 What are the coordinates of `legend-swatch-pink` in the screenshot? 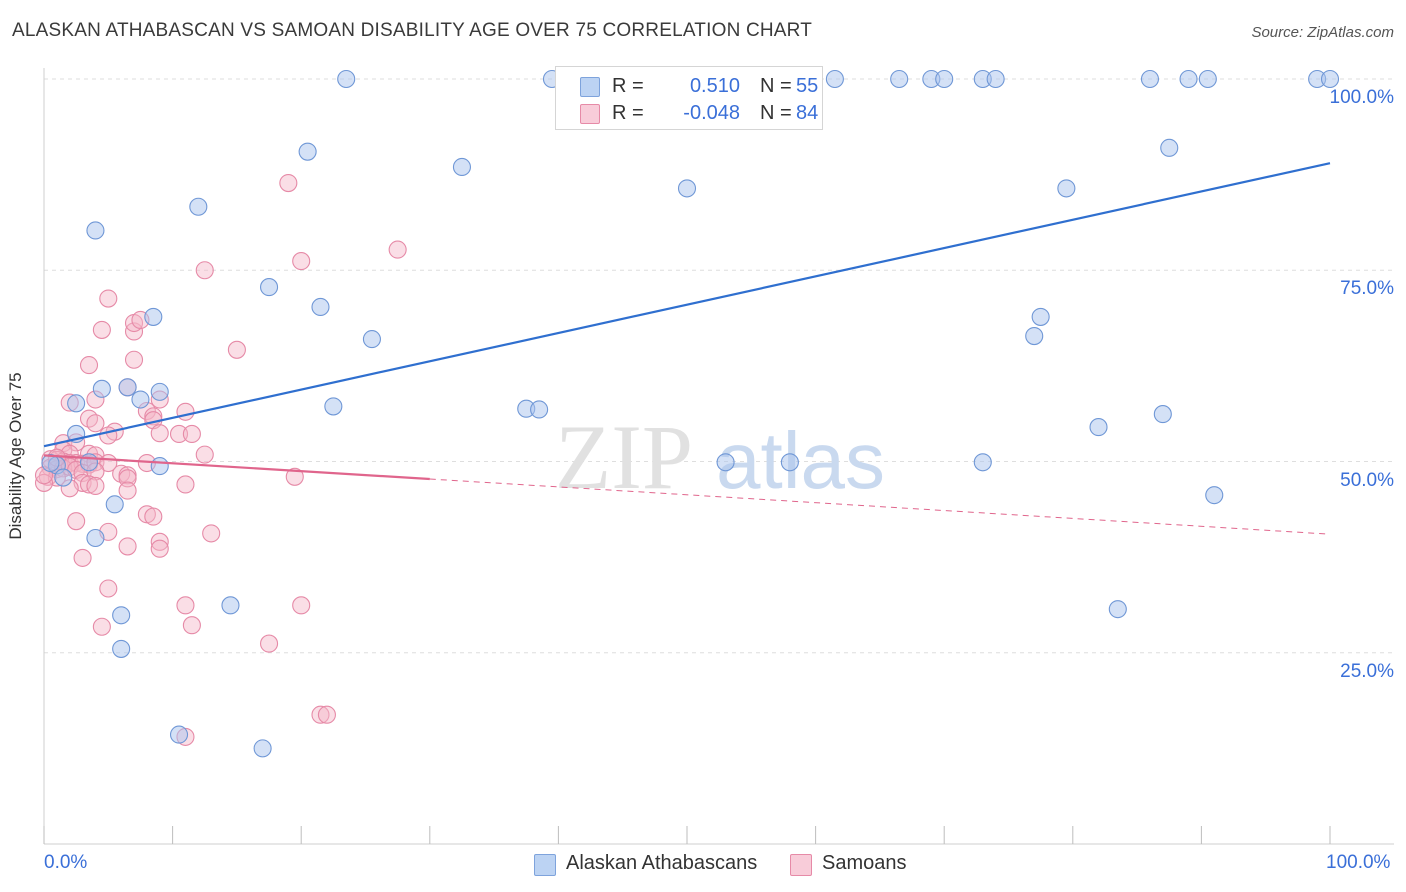 It's located at (590, 114).